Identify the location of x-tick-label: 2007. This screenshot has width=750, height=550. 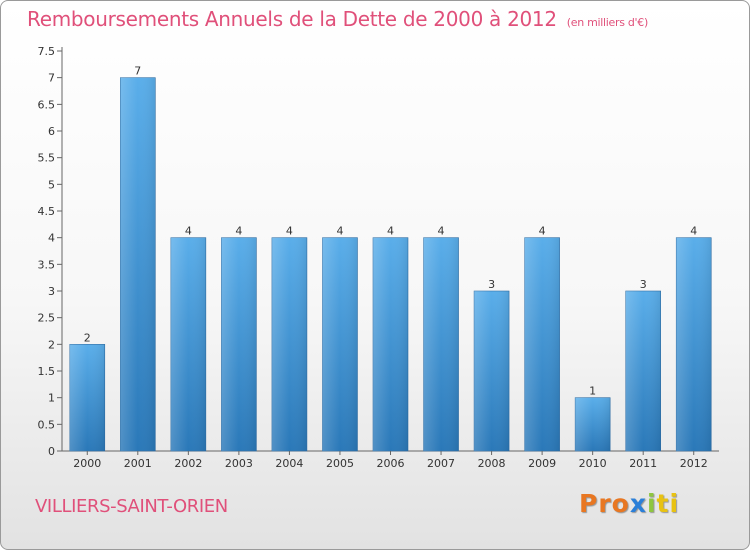
(441, 463).